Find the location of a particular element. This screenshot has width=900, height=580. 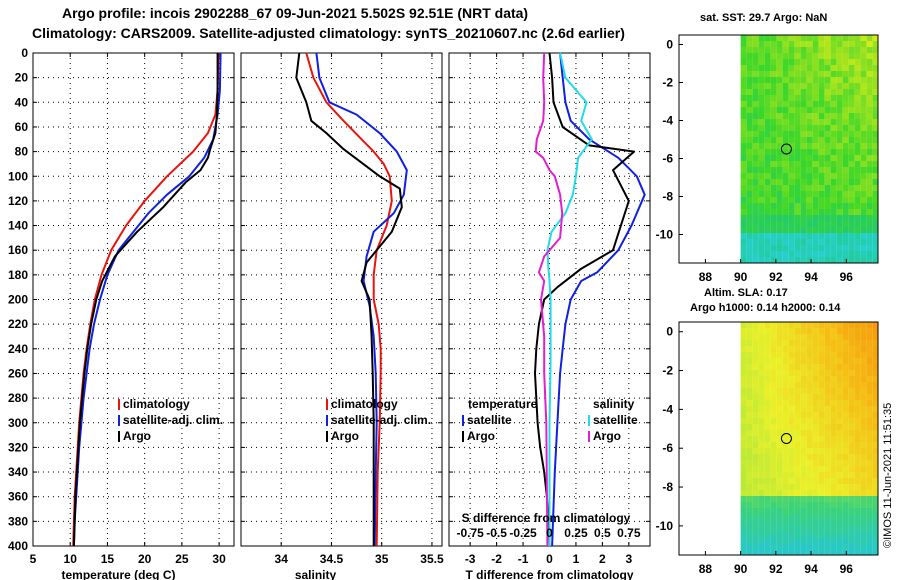

y-tick-label: 380 is located at coordinates (18, 521).